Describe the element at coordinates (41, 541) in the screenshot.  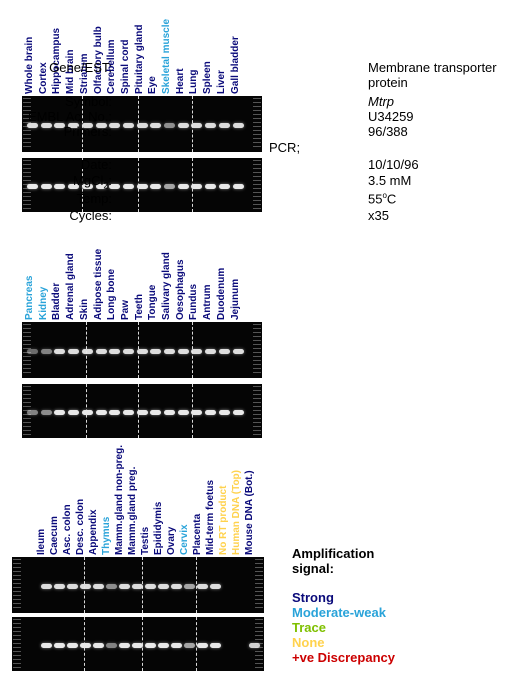
I see `lane-label: Ileum` at that location.